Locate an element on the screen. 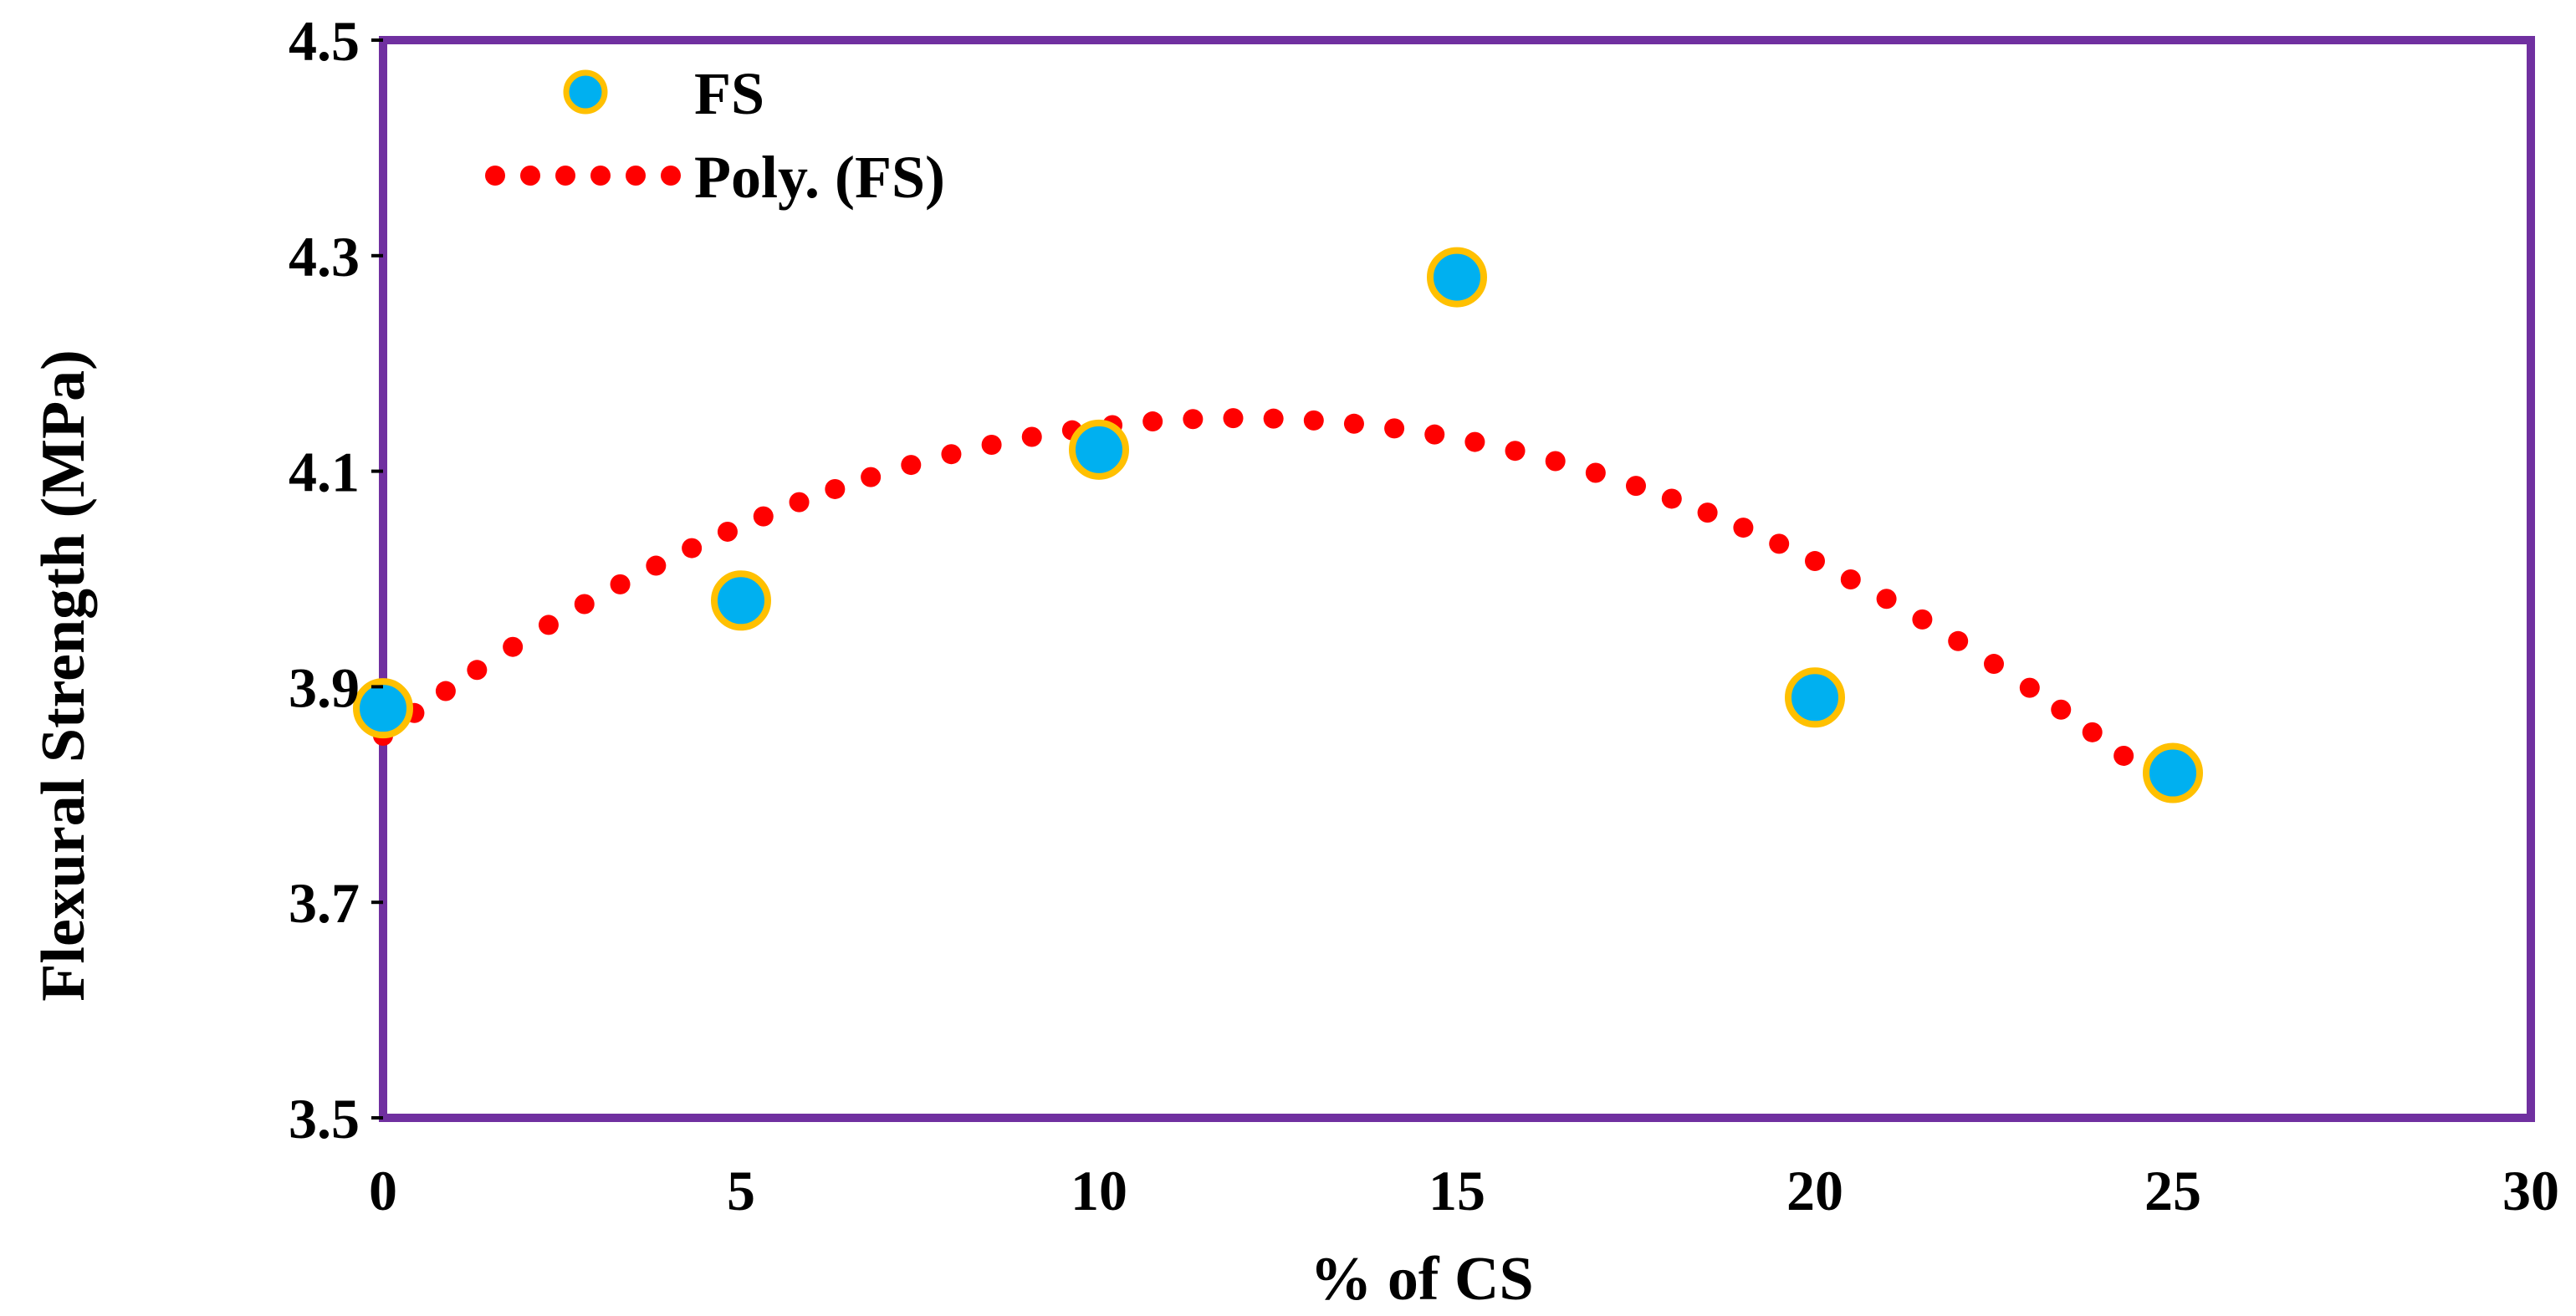 This screenshot has height=1316, width=2576. y-tick-label: 4.1 is located at coordinates (324, 473).